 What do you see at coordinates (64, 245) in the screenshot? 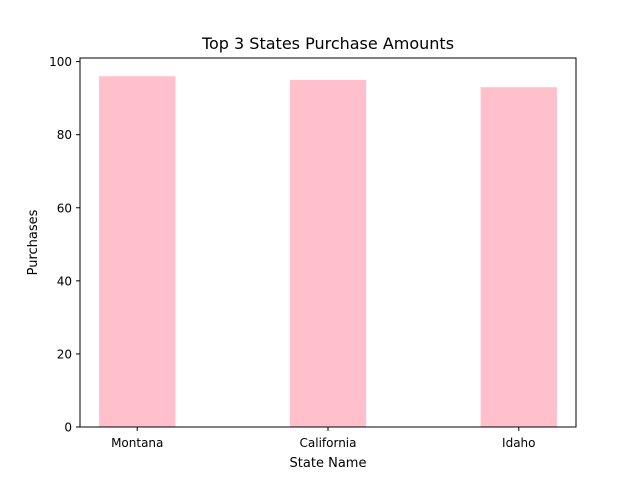
I see `y-axis: 0 20 40 60 80 100` at bounding box center [64, 245].